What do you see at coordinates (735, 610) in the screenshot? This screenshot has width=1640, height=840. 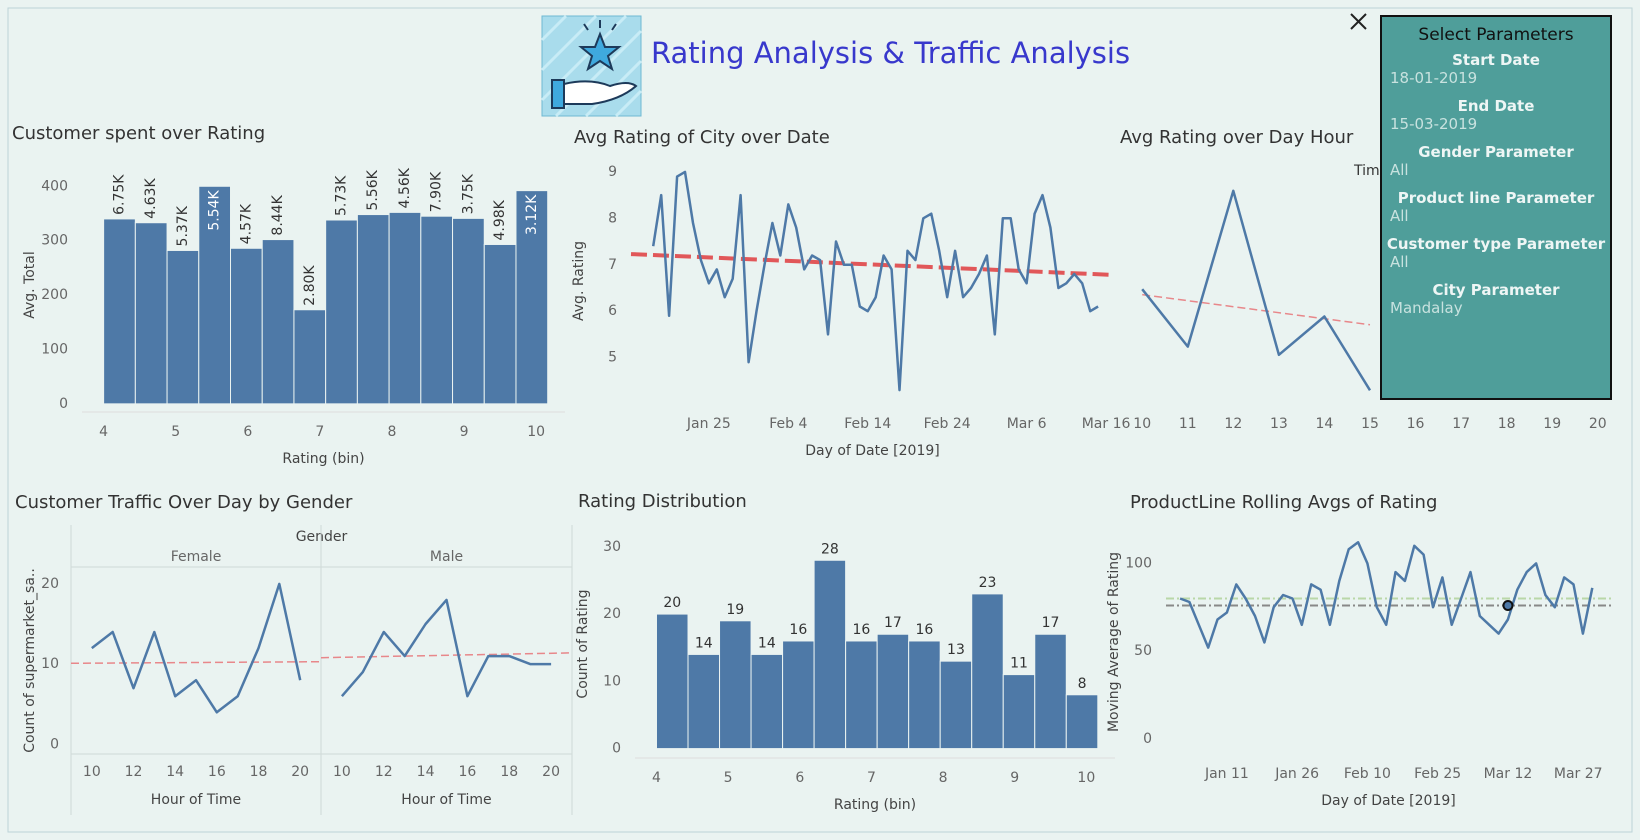 I see `data-label: 19` at bounding box center [735, 610].